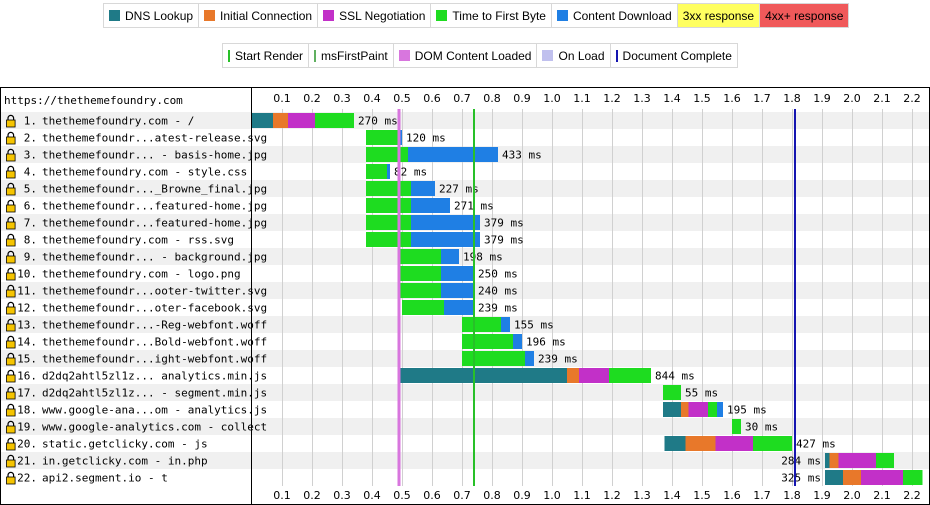  What do you see at coordinates (27, 359) in the screenshot?
I see `request-number: 15.` at bounding box center [27, 359].